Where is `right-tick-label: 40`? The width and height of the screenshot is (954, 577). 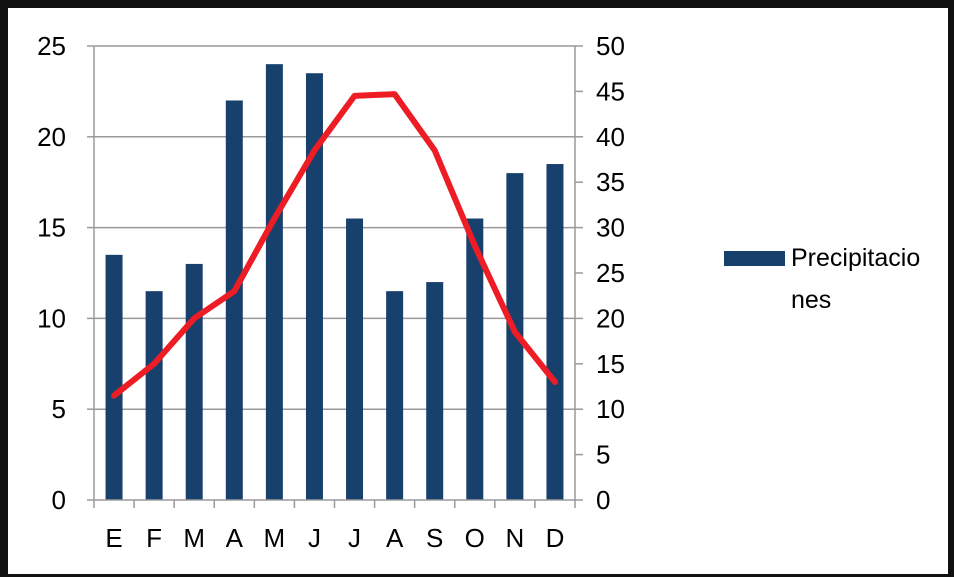
right-tick-label: 40 is located at coordinates (610, 137).